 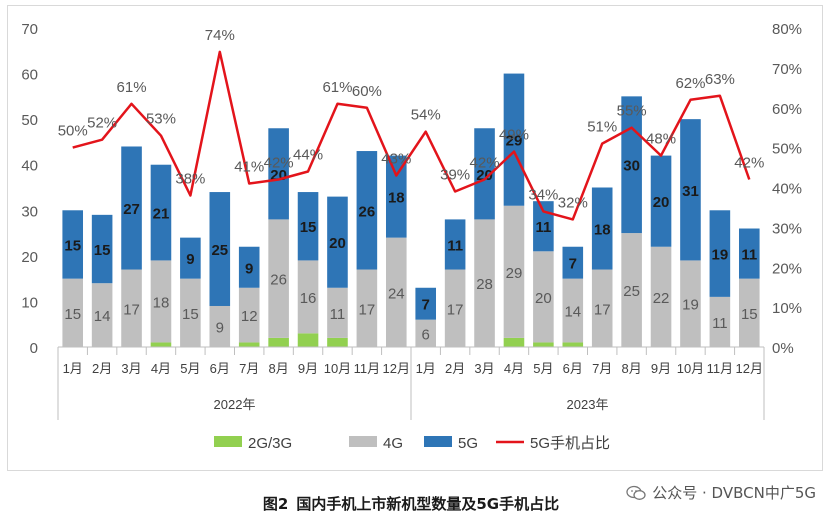 What do you see at coordinates (734, 493) in the screenshot?
I see `source-text: 公众号 · DVBCN中广5G` at bounding box center [734, 493].